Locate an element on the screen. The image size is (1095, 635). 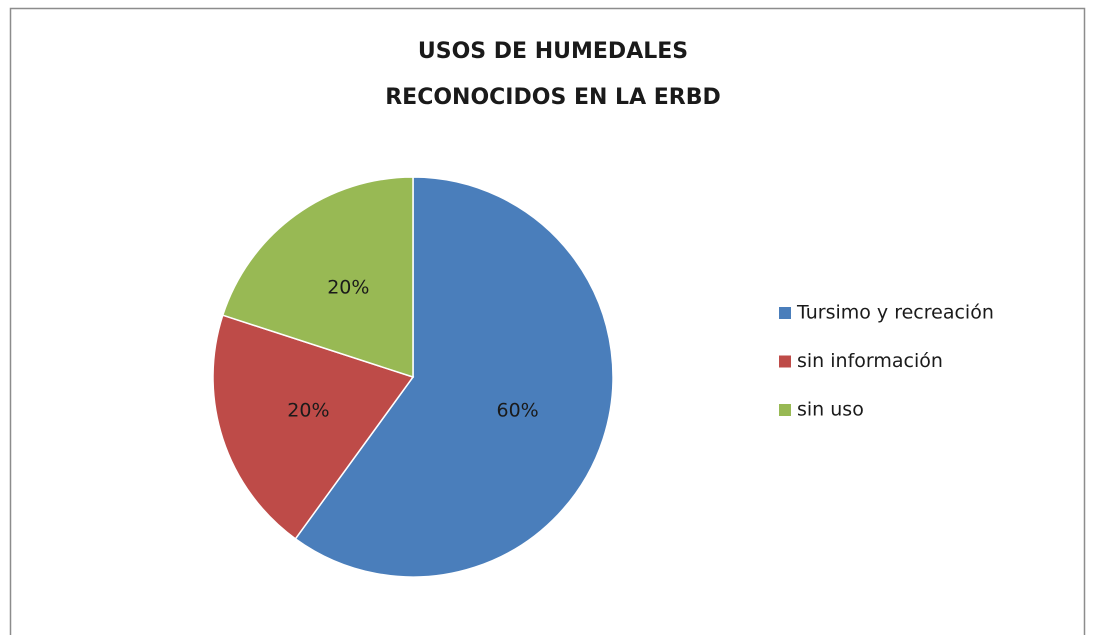
data-label: 60% is located at coordinates (517, 410).